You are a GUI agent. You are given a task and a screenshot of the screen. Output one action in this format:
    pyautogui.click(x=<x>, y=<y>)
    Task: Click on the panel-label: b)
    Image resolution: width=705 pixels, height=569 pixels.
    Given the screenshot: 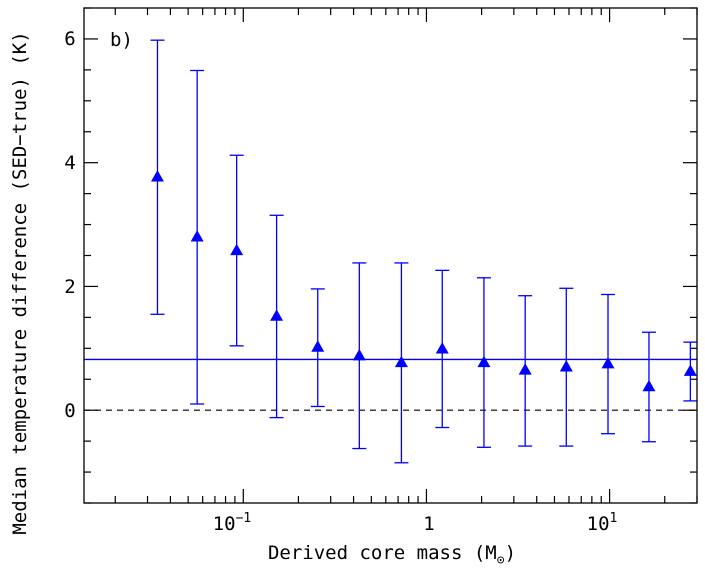 What is the action you would take?
    pyautogui.click(x=121, y=40)
    